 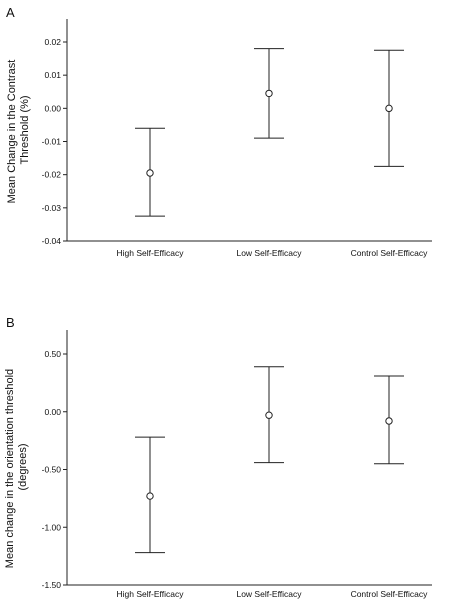 What do you see at coordinates (151, 253) in the screenshot?
I see `panel-a-category-label: High Self-Efficacy` at bounding box center [151, 253].